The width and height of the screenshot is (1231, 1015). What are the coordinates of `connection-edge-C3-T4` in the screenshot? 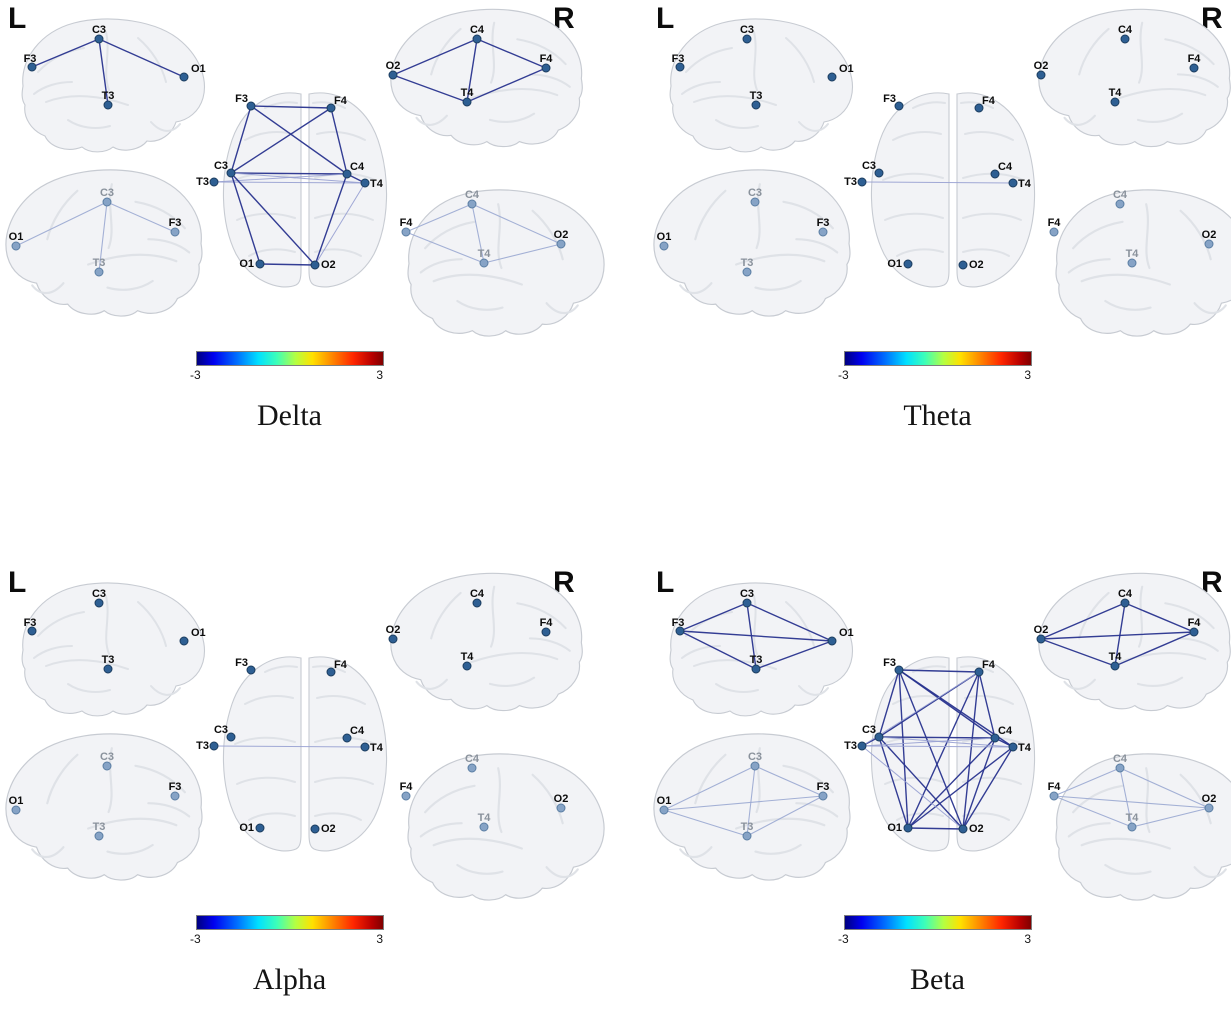 It's located at (298, 178).